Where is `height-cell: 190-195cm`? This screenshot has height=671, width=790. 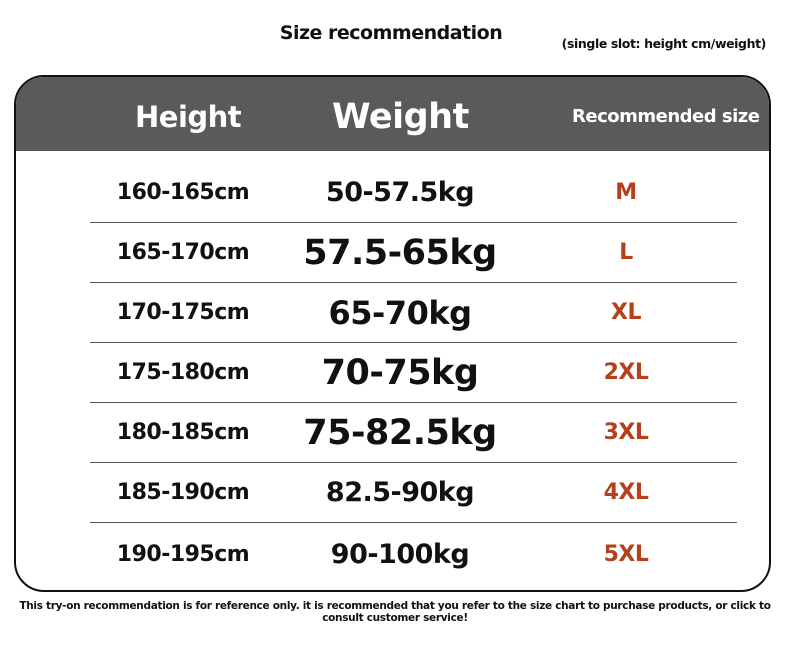
height-cell: 190-195cm is located at coordinates (183, 554).